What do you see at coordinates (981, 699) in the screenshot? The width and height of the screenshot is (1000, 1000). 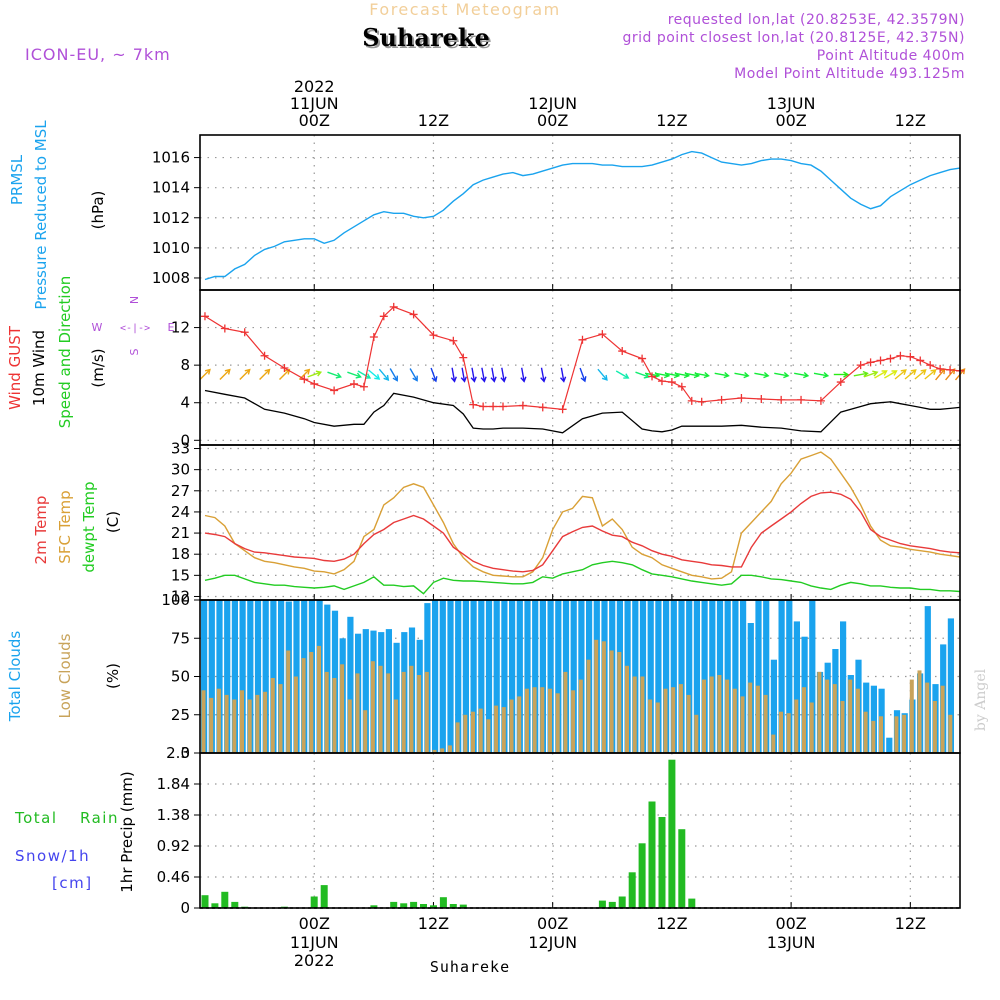 I see `watermark: by Angel` at bounding box center [981, 699].